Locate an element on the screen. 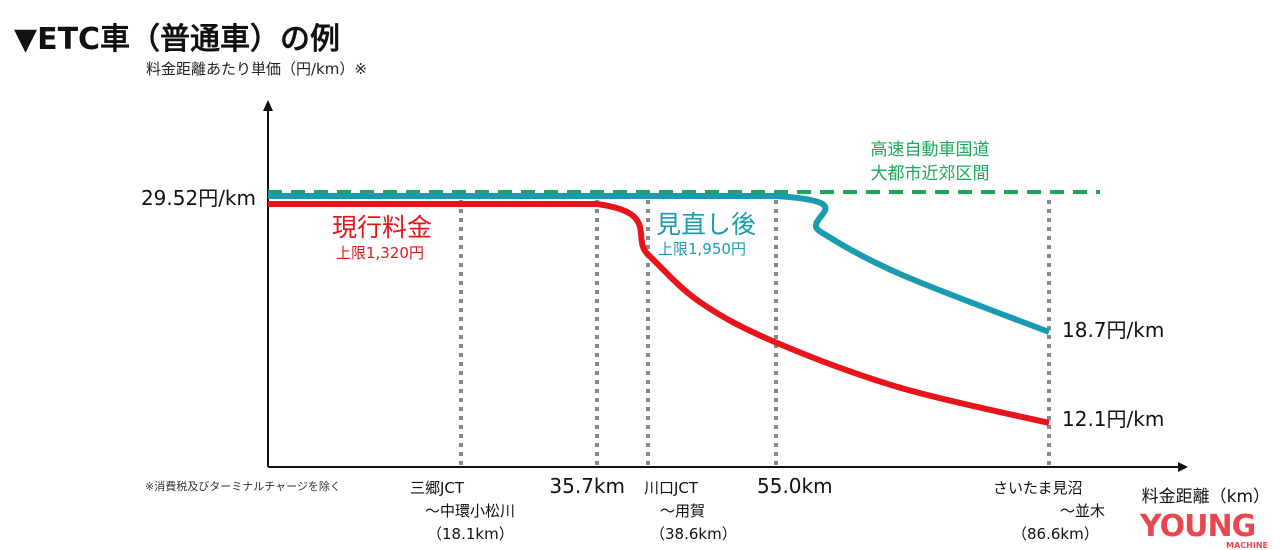 This screenshot has width=1280, height=550. y-axis-arrow is located at coordinates (268, 105).